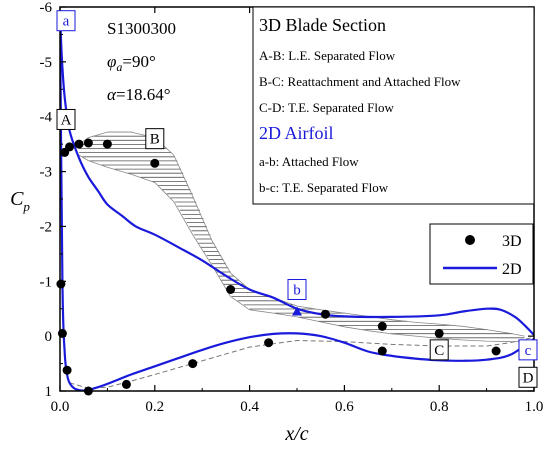  What do you see at coordinates (296, 434) in the screenshot?
I see `x-axis-title: x/c` at bounding box center [296, 434].